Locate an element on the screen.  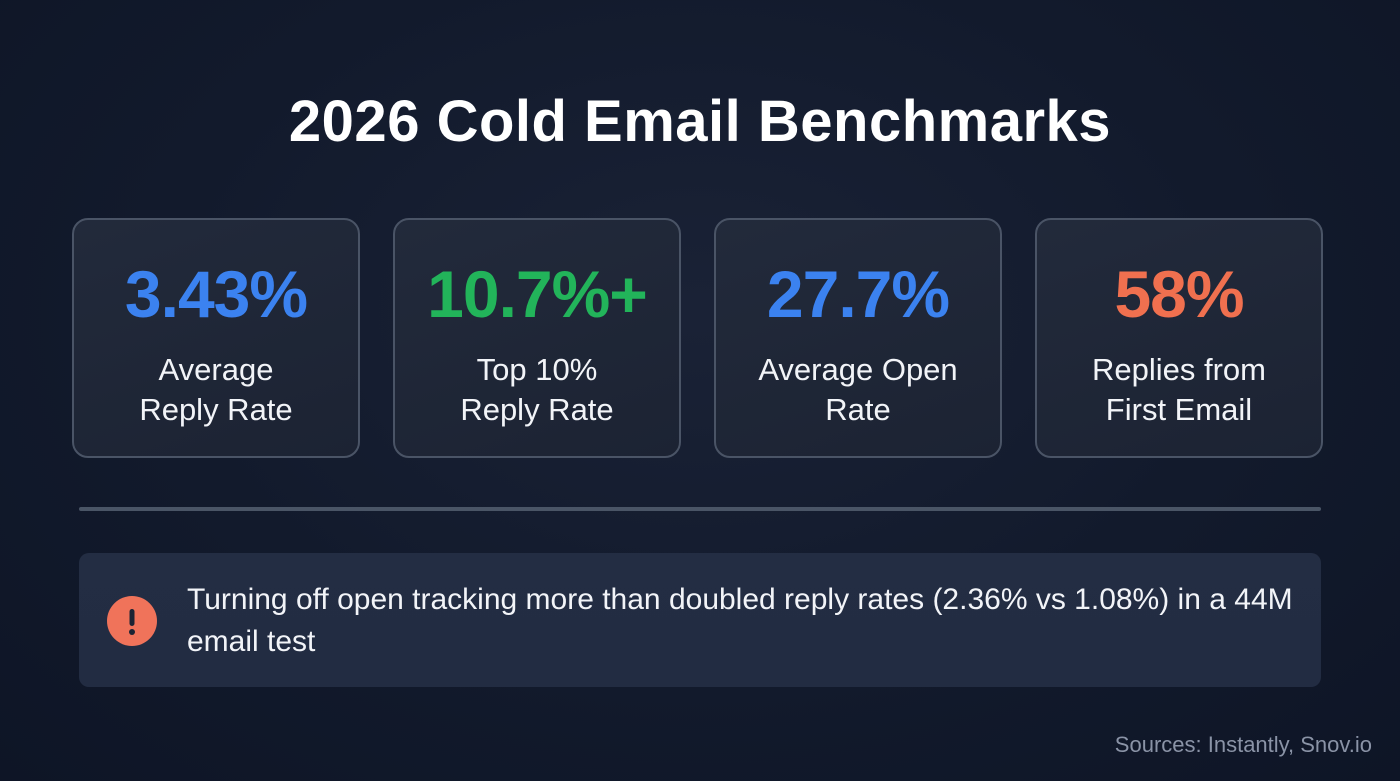
stat-card-top-reply-rate: 10.7%+ Top 10% Reply Rate is located at coordinates (537, 338).